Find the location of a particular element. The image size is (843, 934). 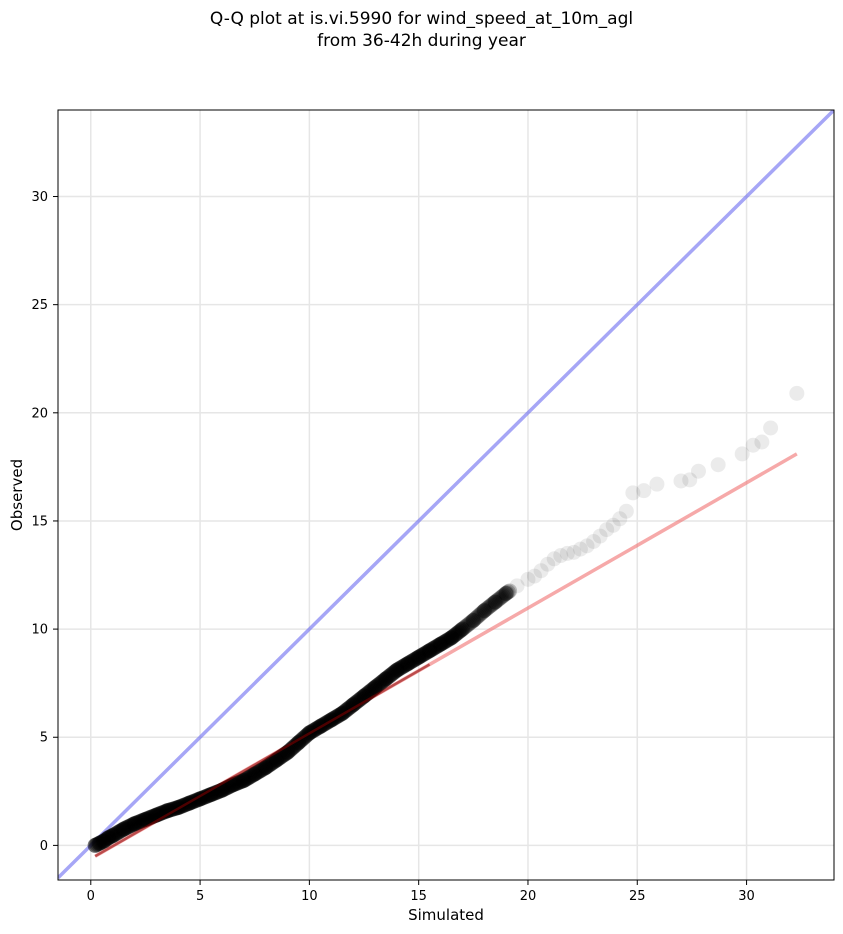

y-axis: 0 5 10 15 20 25 30 is located at coordinates (44, 522).